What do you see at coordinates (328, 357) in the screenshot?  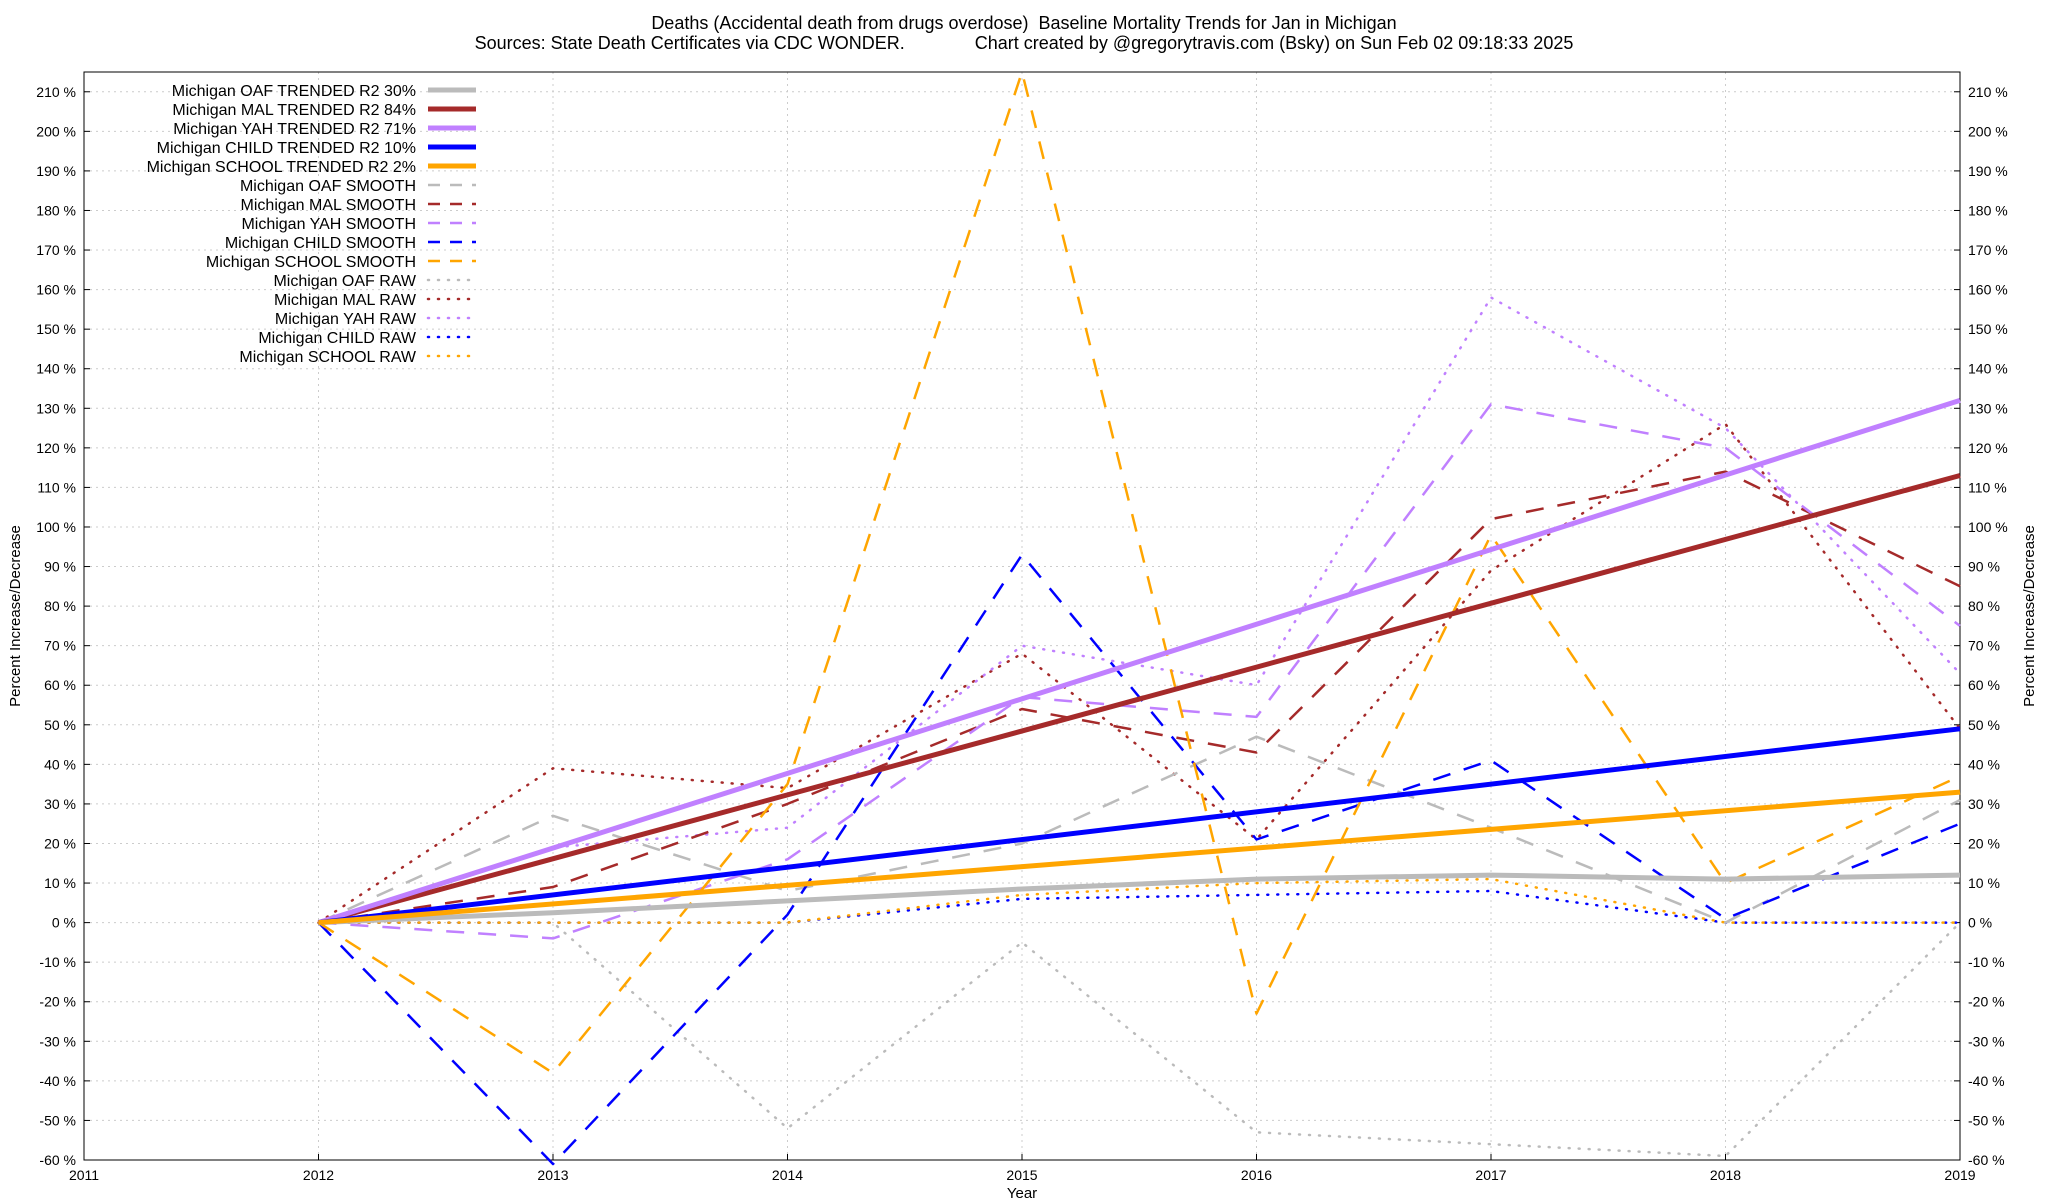 I see `legend-label: Michigan SCHOOL RAW` at bounding box center [328, 357].